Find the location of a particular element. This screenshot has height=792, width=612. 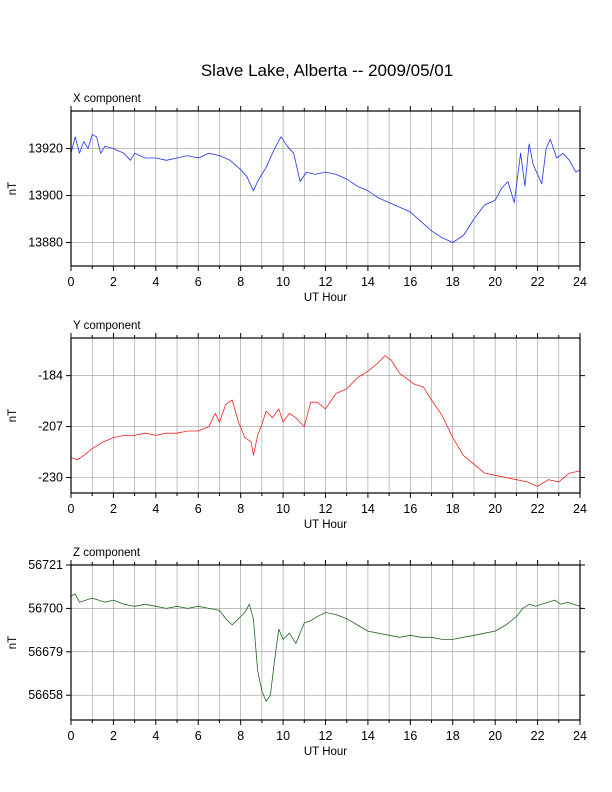

y-component-xtick-label: 16 is located at coordinates (410, 509).